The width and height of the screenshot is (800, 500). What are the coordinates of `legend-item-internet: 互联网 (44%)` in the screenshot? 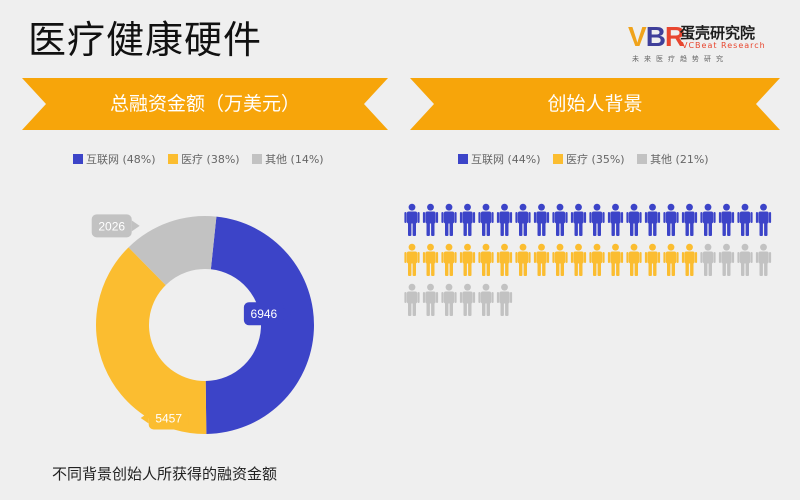 It's located at (499, 159).